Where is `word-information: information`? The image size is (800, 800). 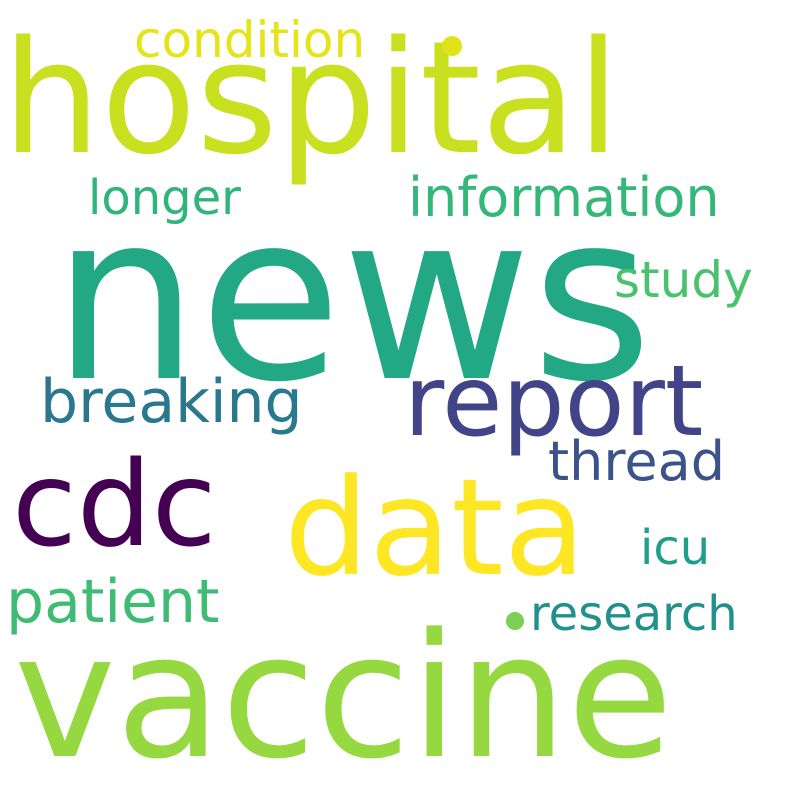
word-information: information is located at coordinates (564, 197).